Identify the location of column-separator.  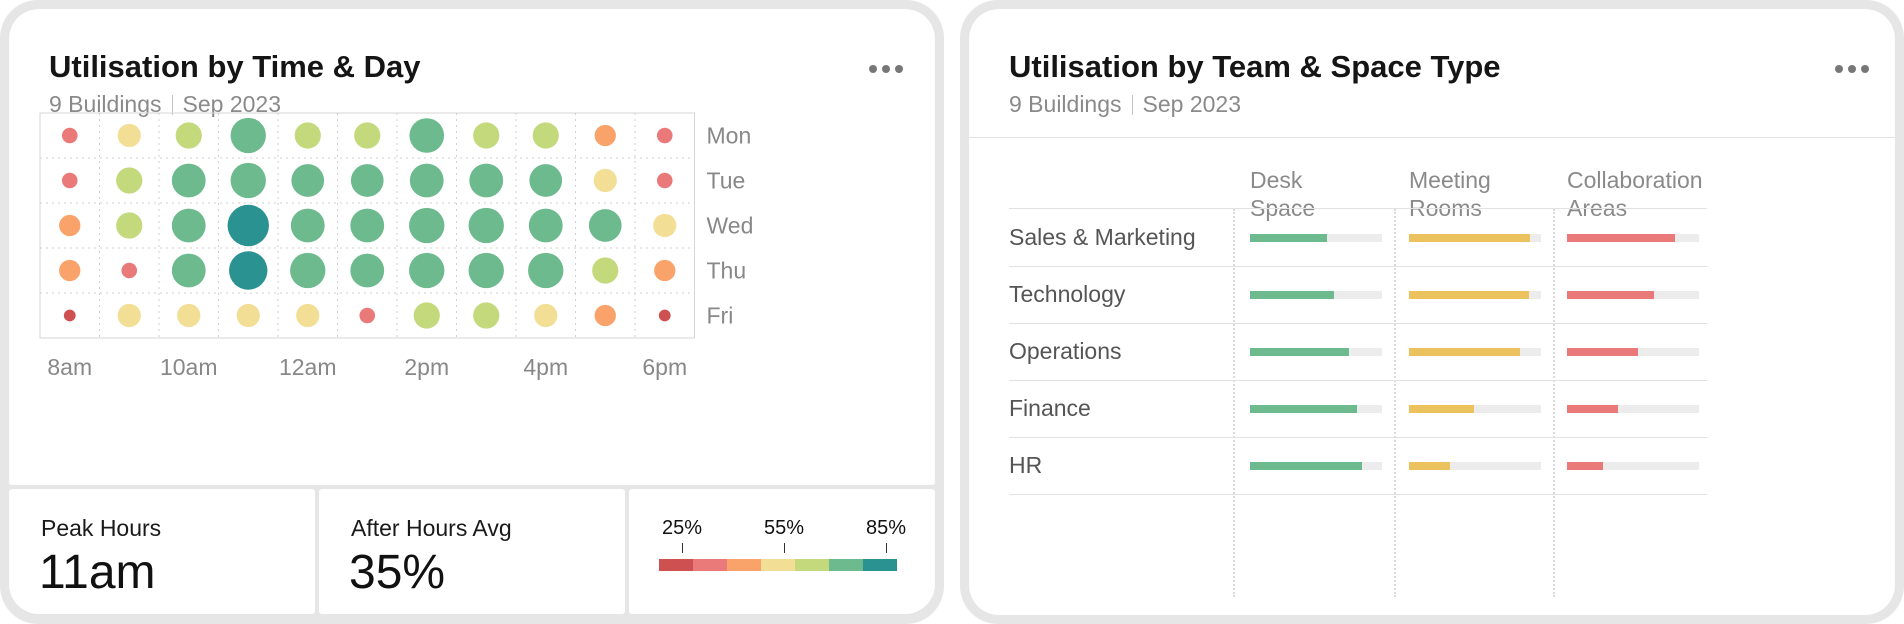
(1395, 403).